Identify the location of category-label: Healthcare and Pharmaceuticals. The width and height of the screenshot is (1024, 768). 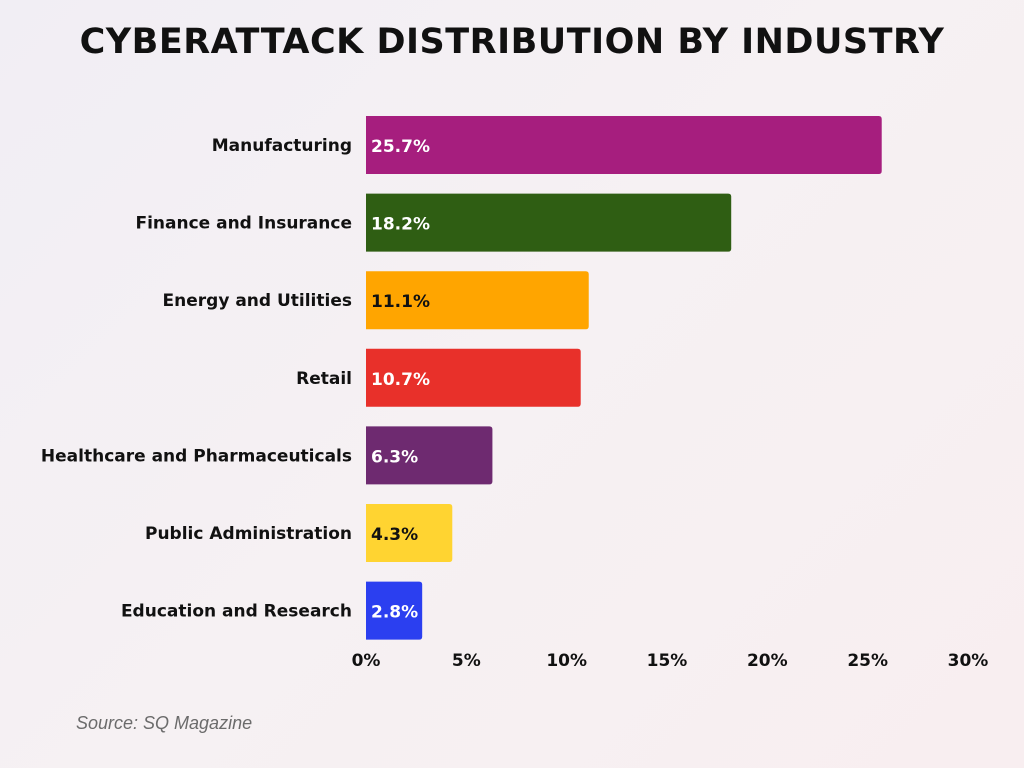
(196, 456).